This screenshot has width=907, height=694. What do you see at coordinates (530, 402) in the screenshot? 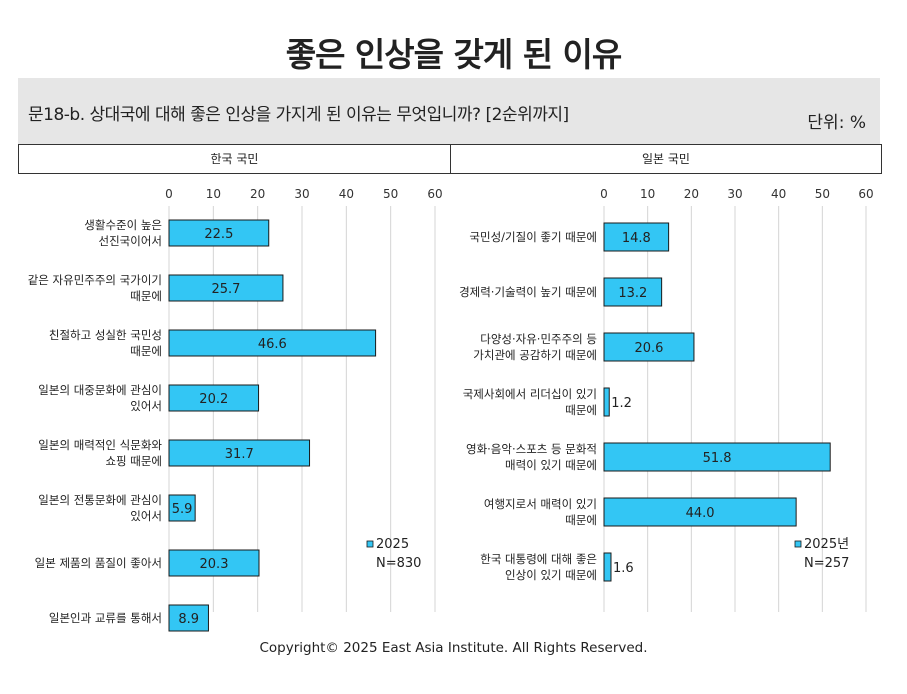
I see `category-label: 국제사회에서 리더십이 있기 때문에` at bounding box center [530, 402].